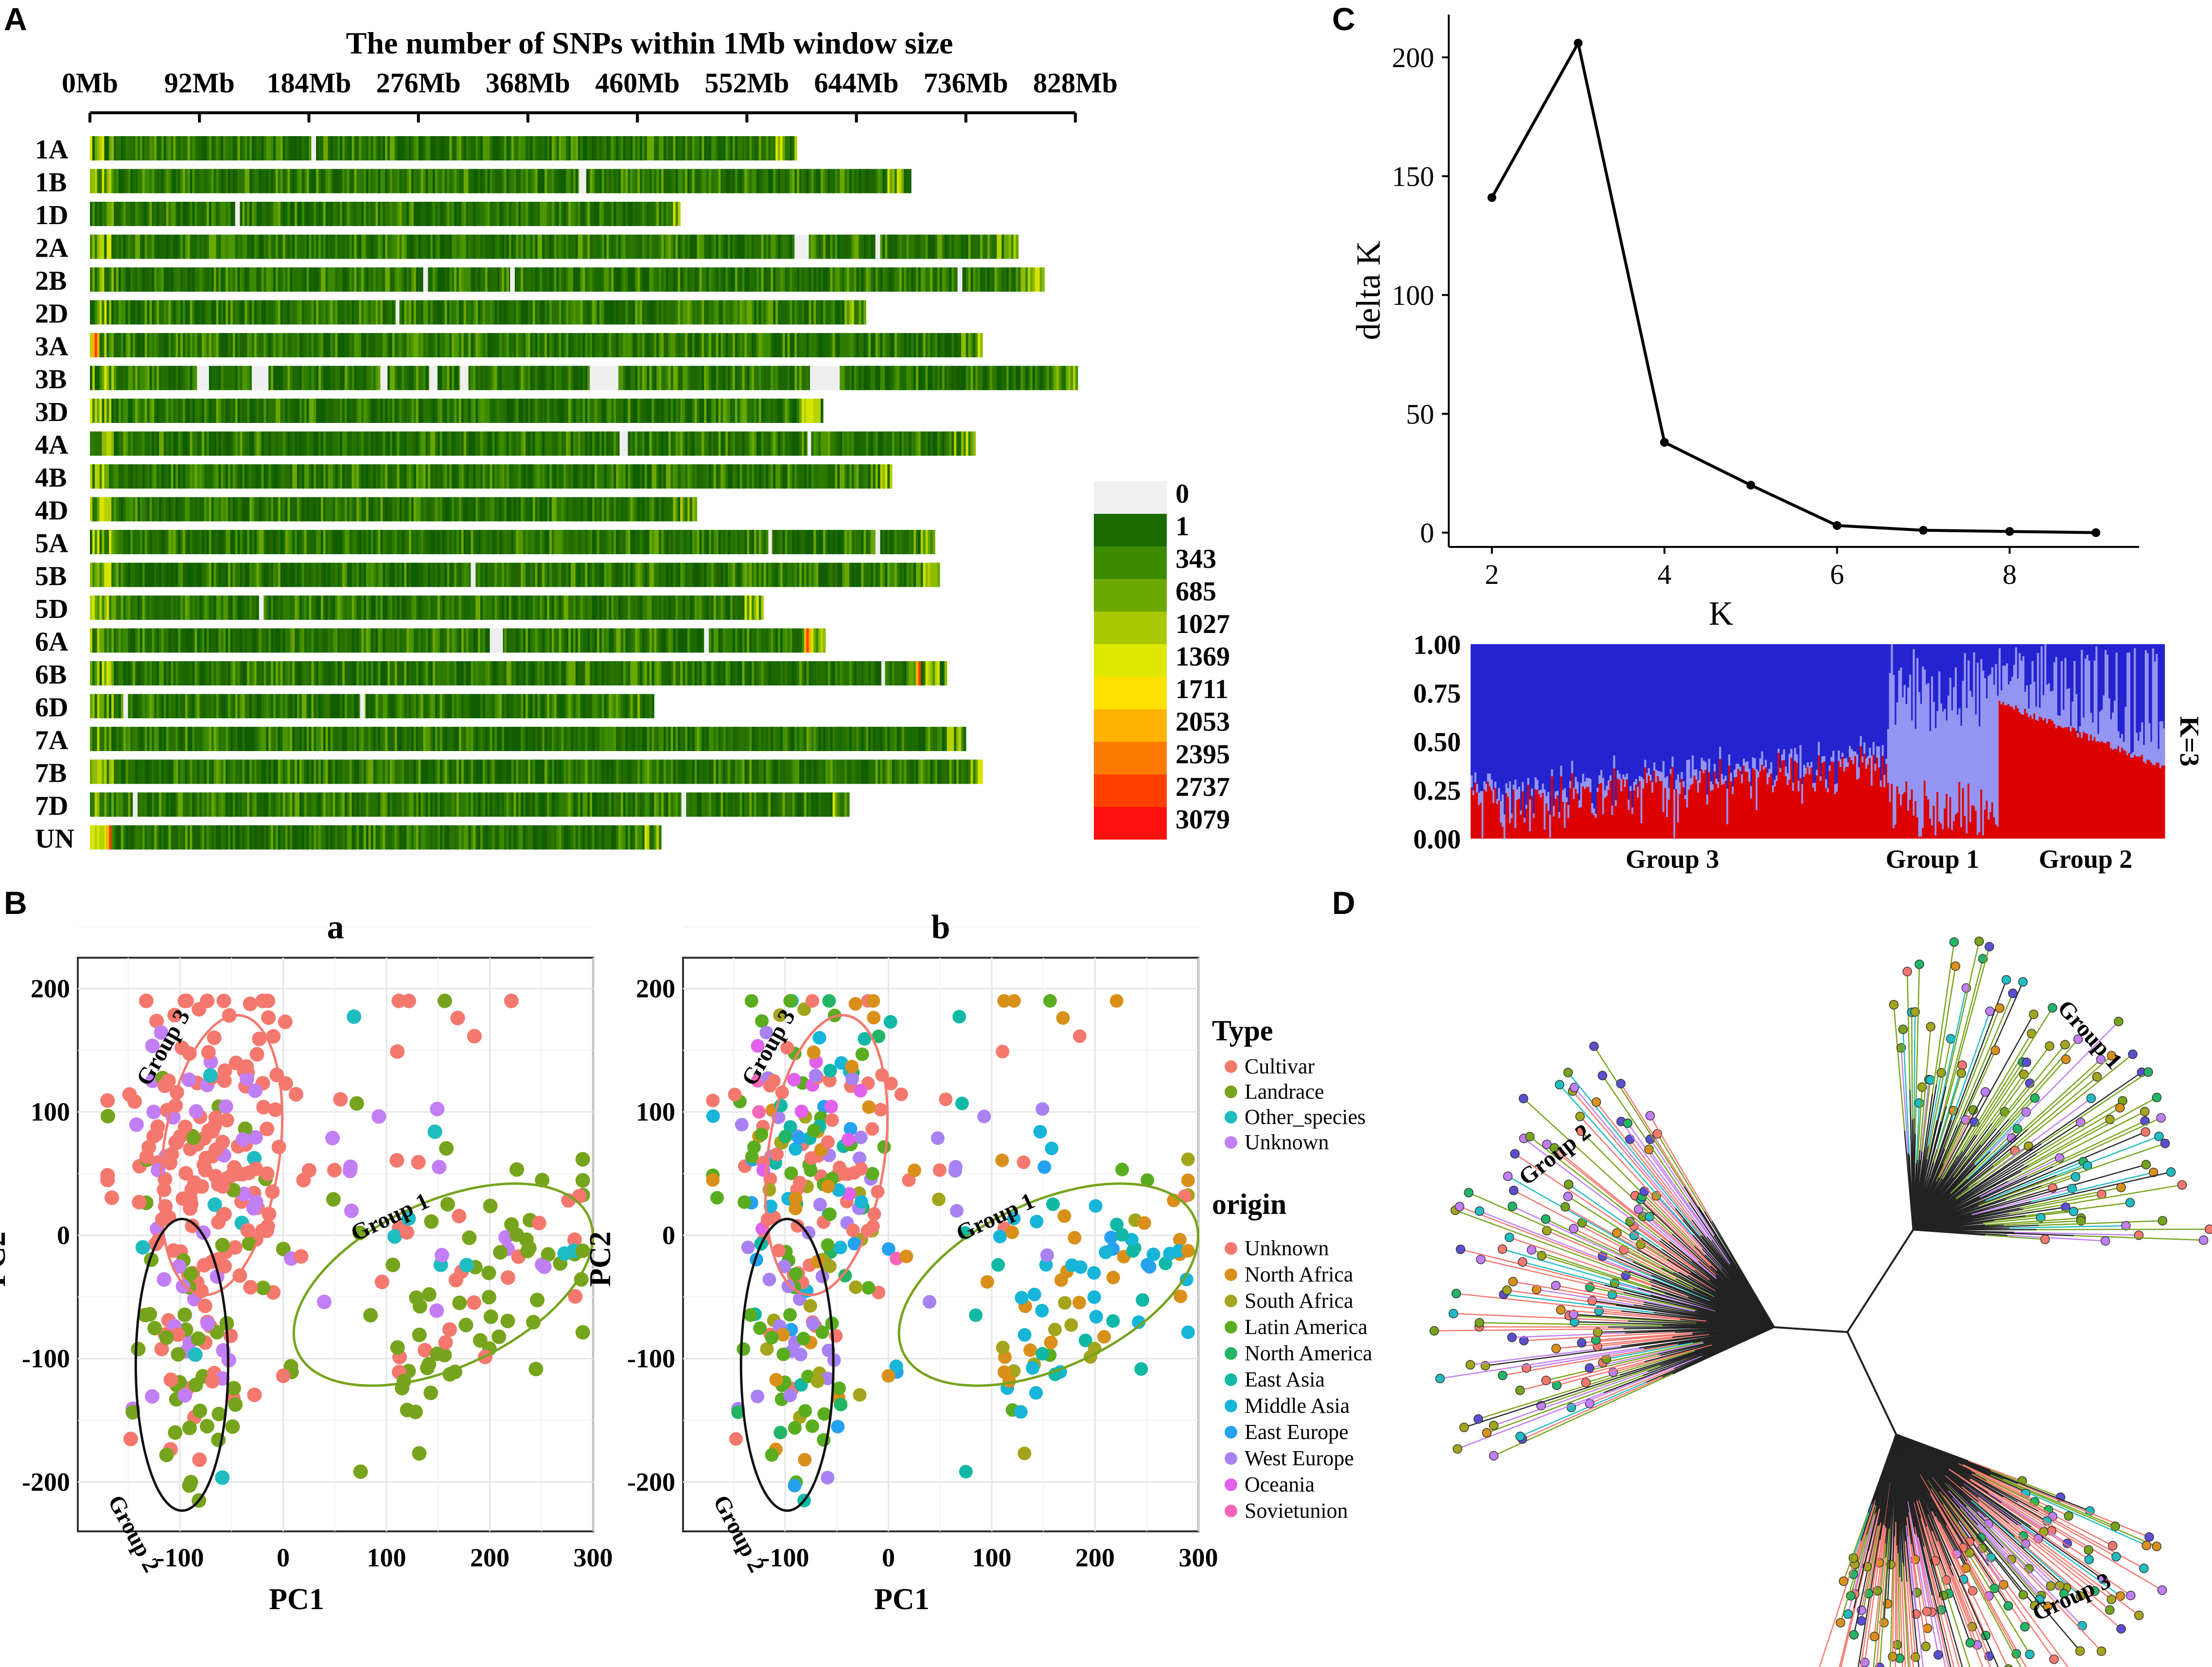  I want to click on bar-gap, so click(512, 279).